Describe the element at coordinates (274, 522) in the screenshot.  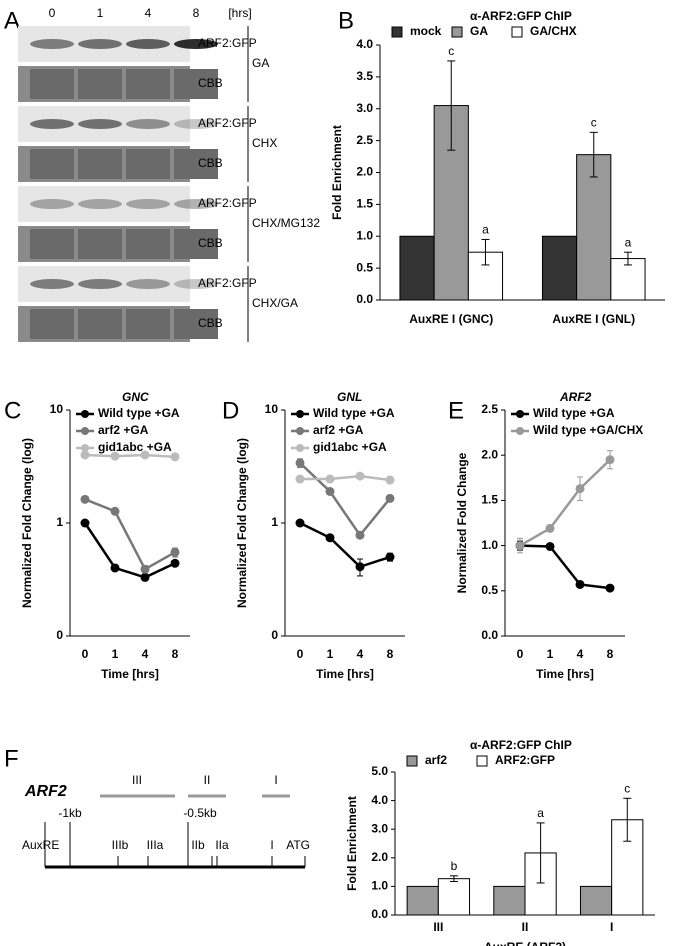
I see `y-tick-label: 1` at that location.